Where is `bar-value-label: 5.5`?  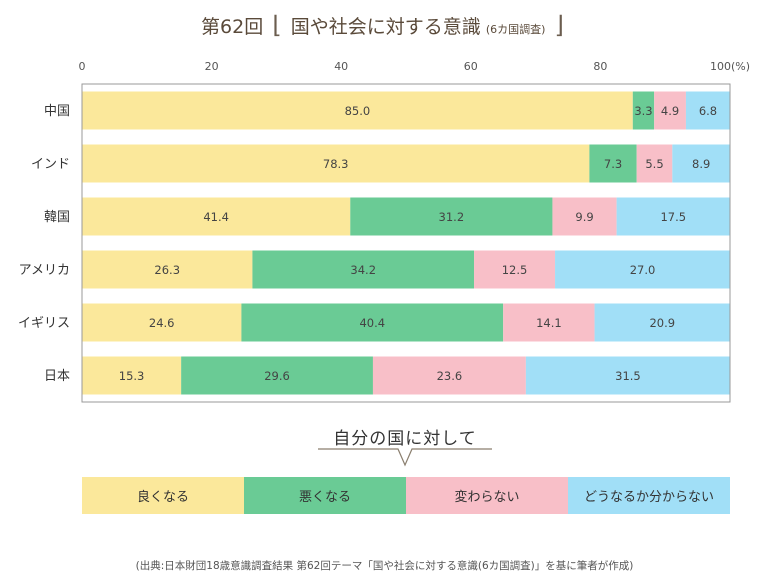
bar-value-label: 5.5 is located at coordinates (654, 164).